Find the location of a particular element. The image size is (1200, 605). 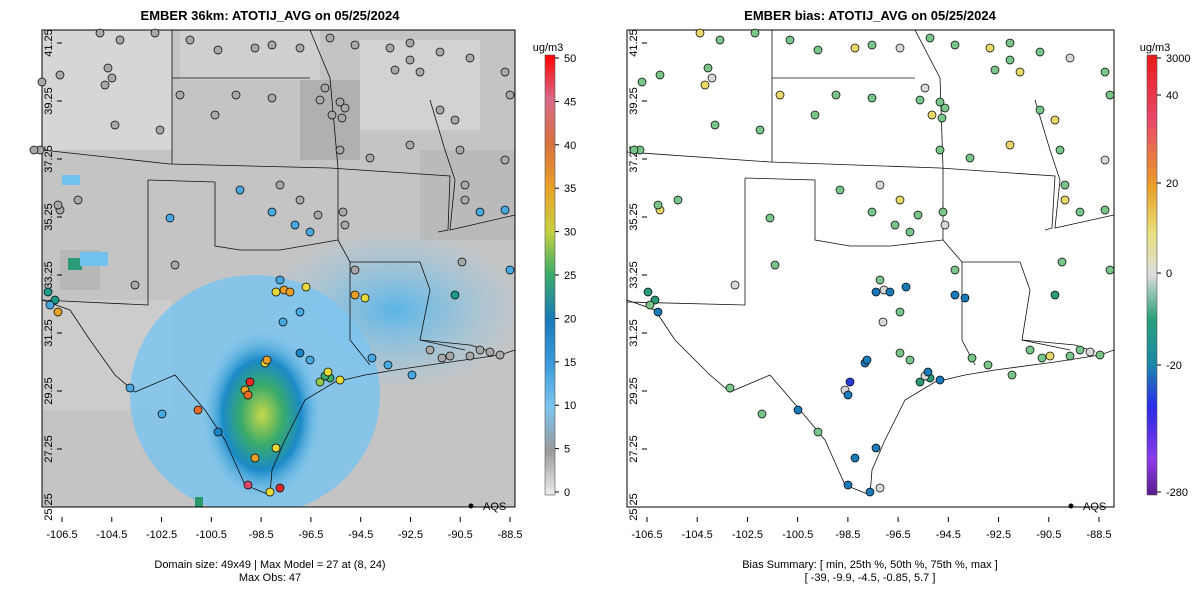

left-title: EMBER 36km: ATOTIJ_AVG on 05/25/2024 is located at coordinates (271, 15).